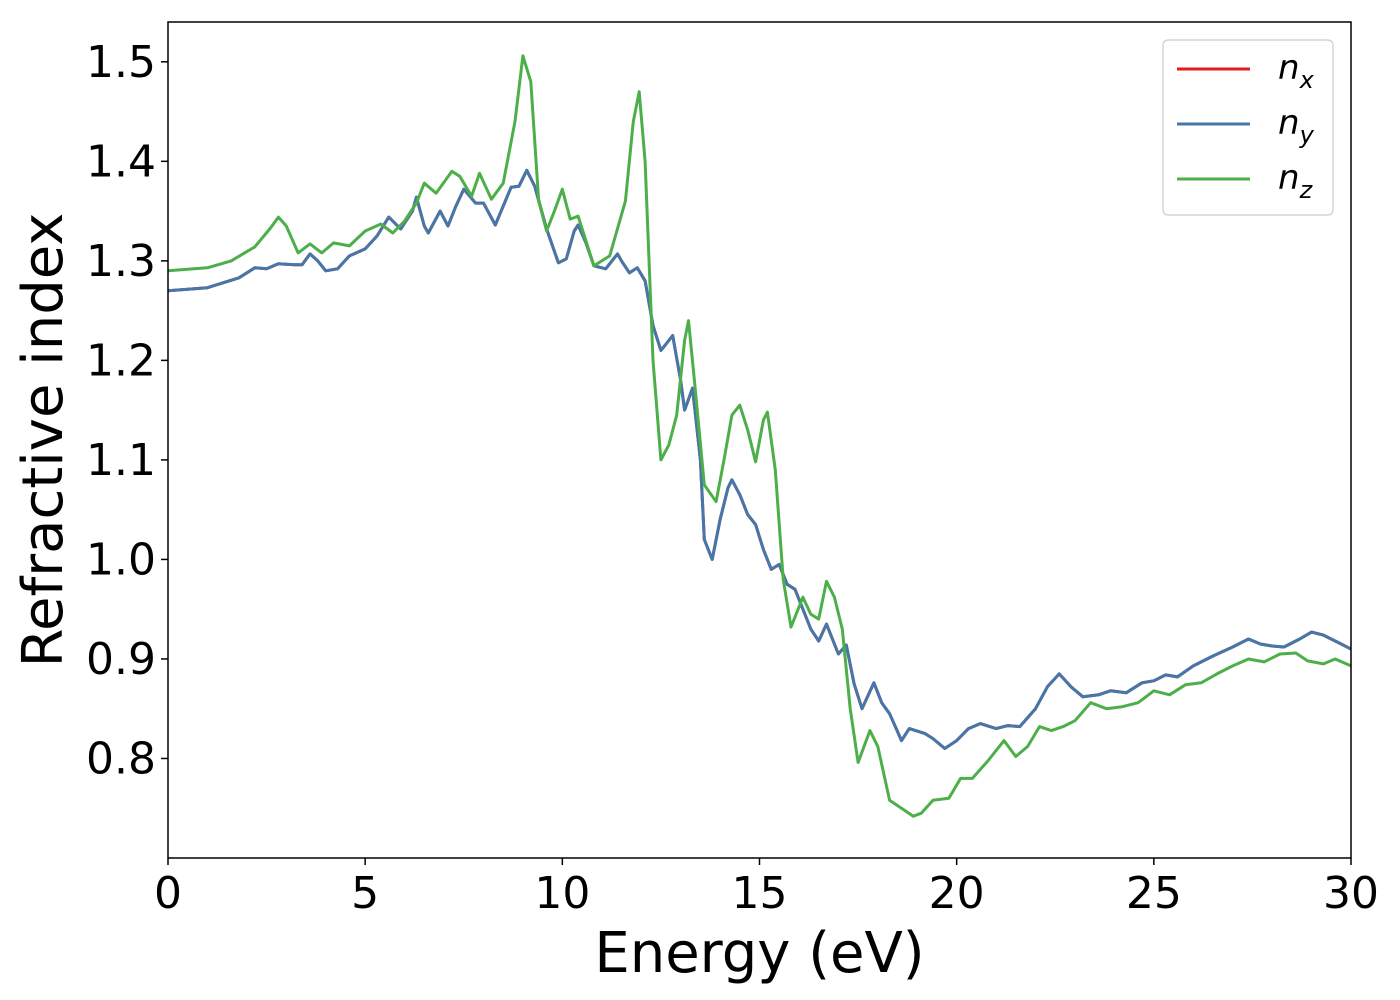 The height and width of the screenshot is (1000, 1400). What do you see at coordinates (168, 893) in the screenshot?
I see `x-tick-label: 0` at bounding box center [168, 893].